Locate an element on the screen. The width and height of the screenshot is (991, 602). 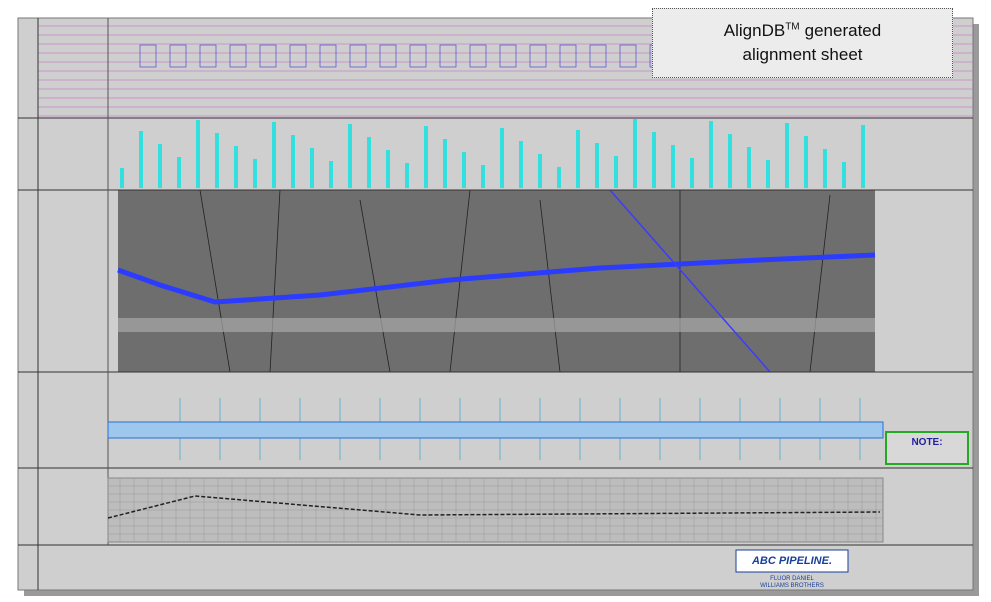
logo-box is located at coordinates (792, 561).